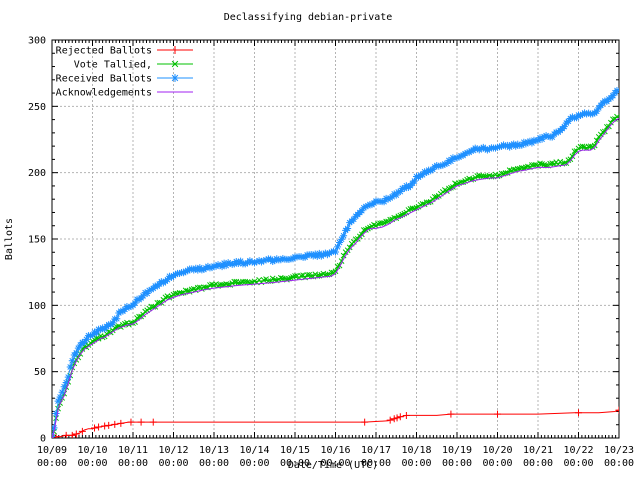 The image size is (640, 480). I want to click on legend-sample-marker-tallied, so click(175, 64).